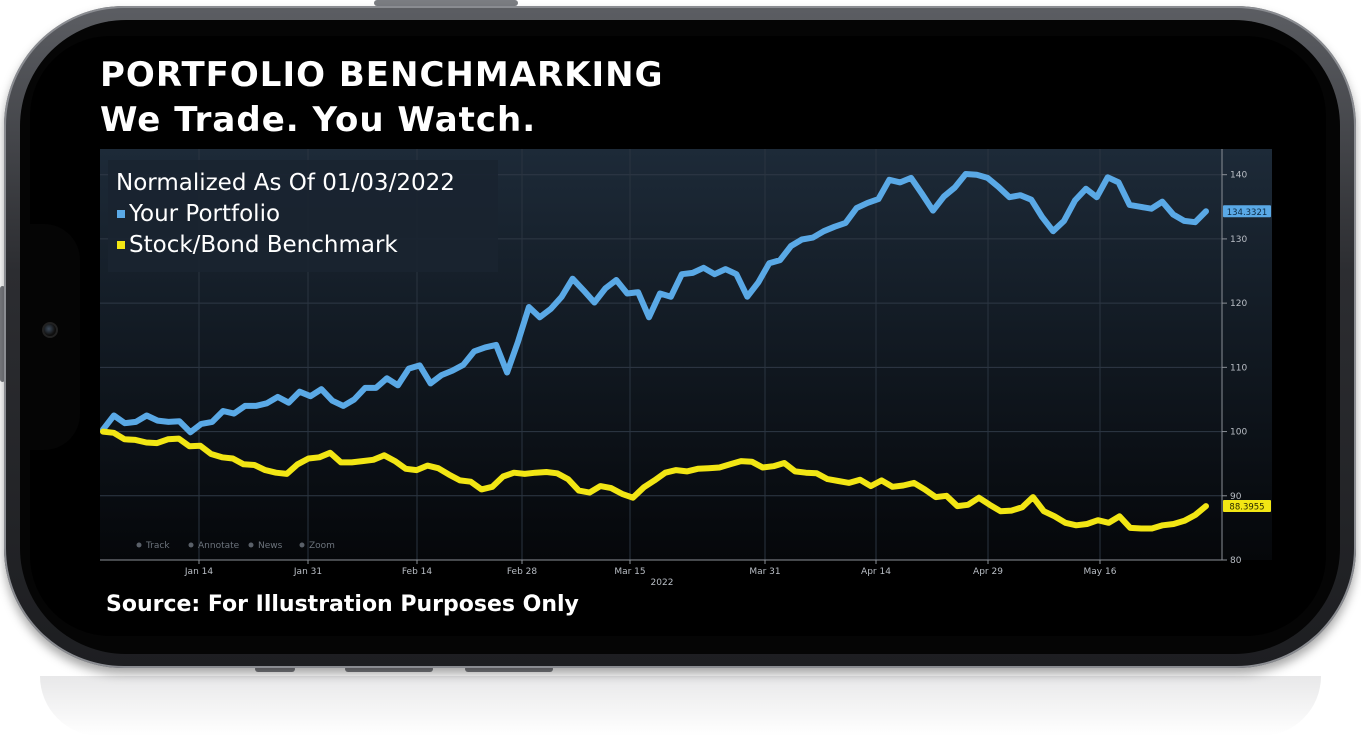 Image resolution: width=1361 pixels, height=749 pixels. Describe the element at coordinates (662, 583) in the screenshot. I see `x-year-label: 2022` at that location.